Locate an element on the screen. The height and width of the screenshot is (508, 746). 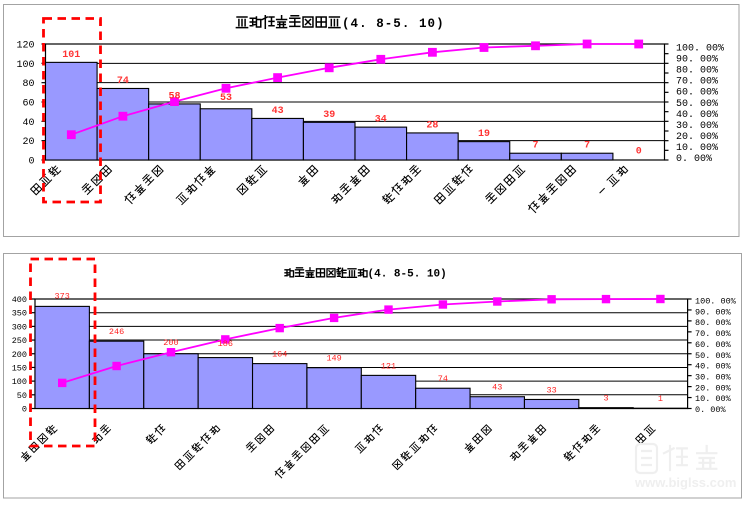
svg-text: 300 is located at coordinates (19, 327).